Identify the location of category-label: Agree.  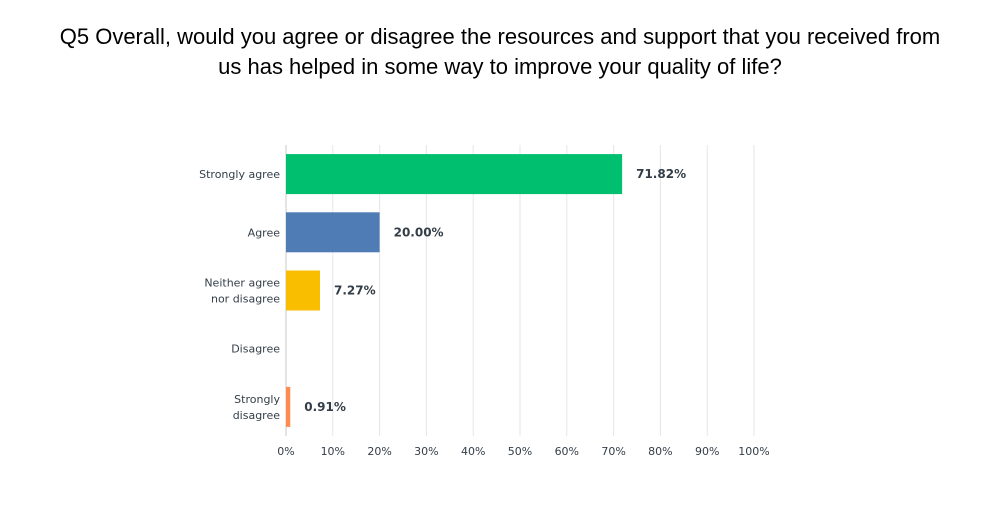
(264, 232).